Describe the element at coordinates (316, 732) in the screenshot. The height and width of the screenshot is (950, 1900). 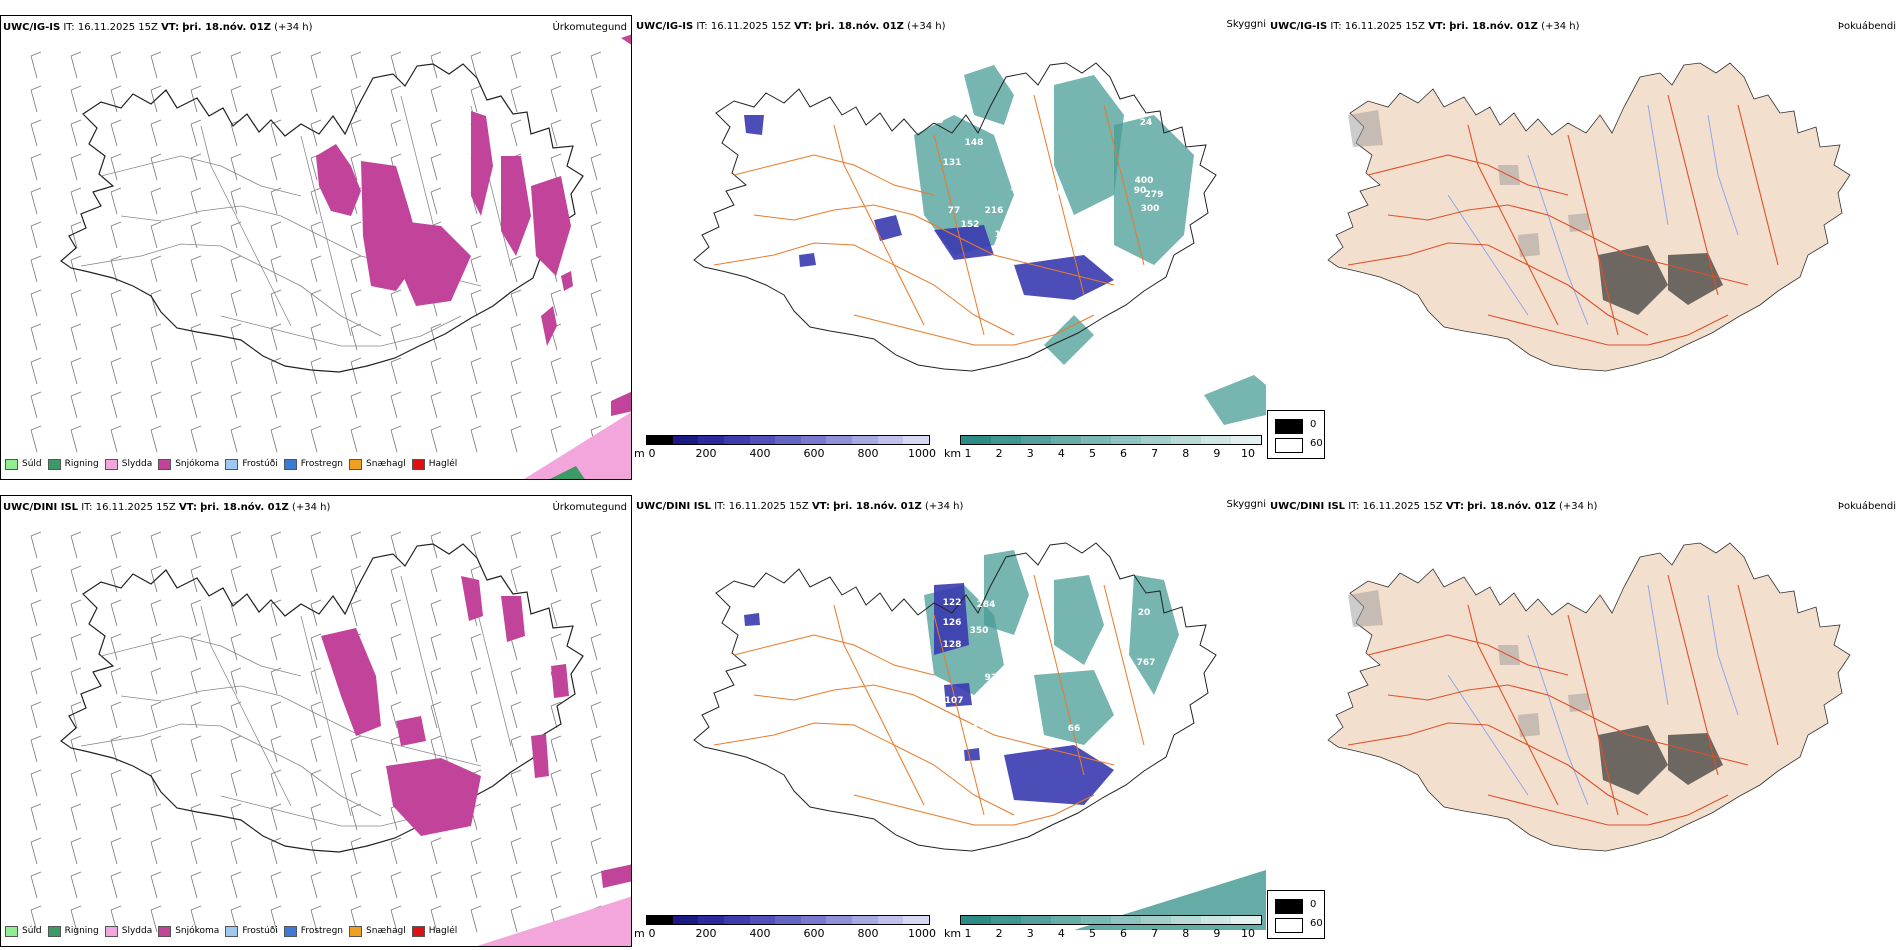
I see `wind-barbs` at that location.